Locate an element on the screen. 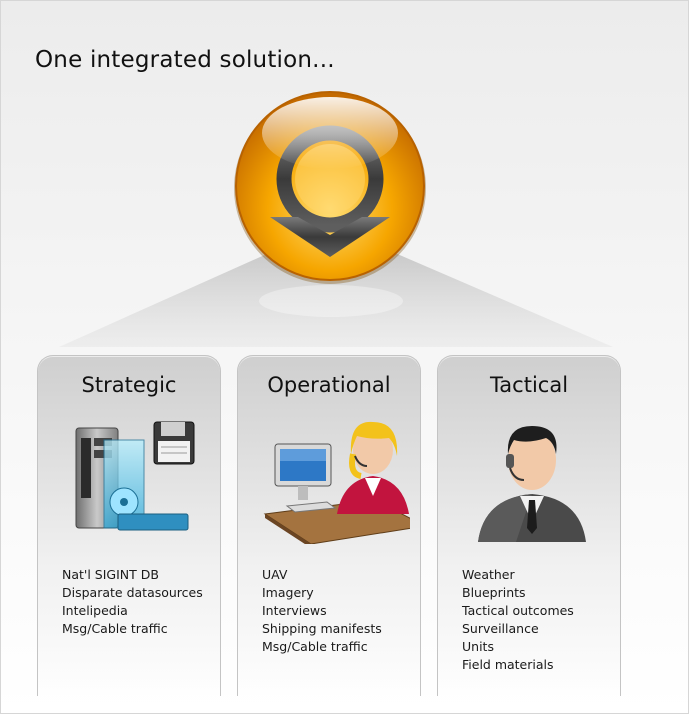  list-item: Blueprints is located at coordinates (494, 592).